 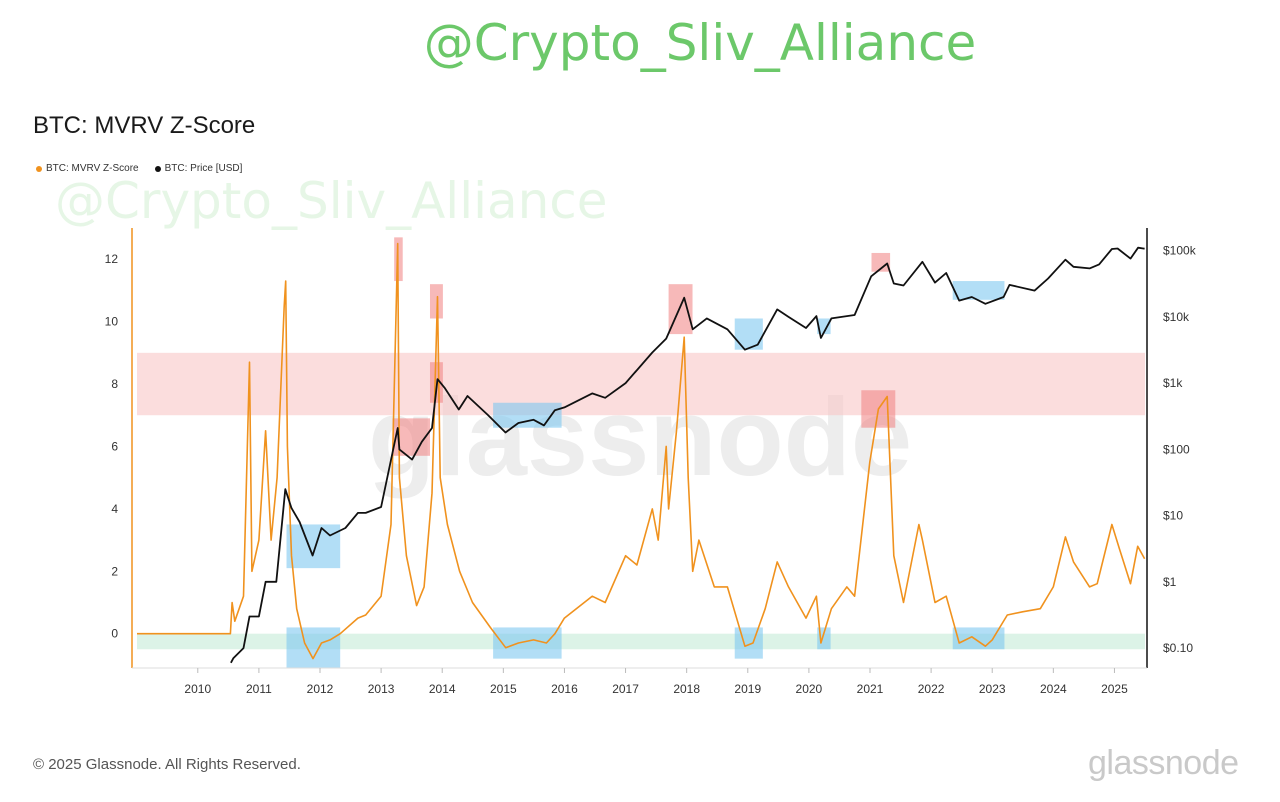 What do you see at coordinates (747, 689) in the screenshot?
I see `x-tick-label: 2019` at bounding box center [747, 689].